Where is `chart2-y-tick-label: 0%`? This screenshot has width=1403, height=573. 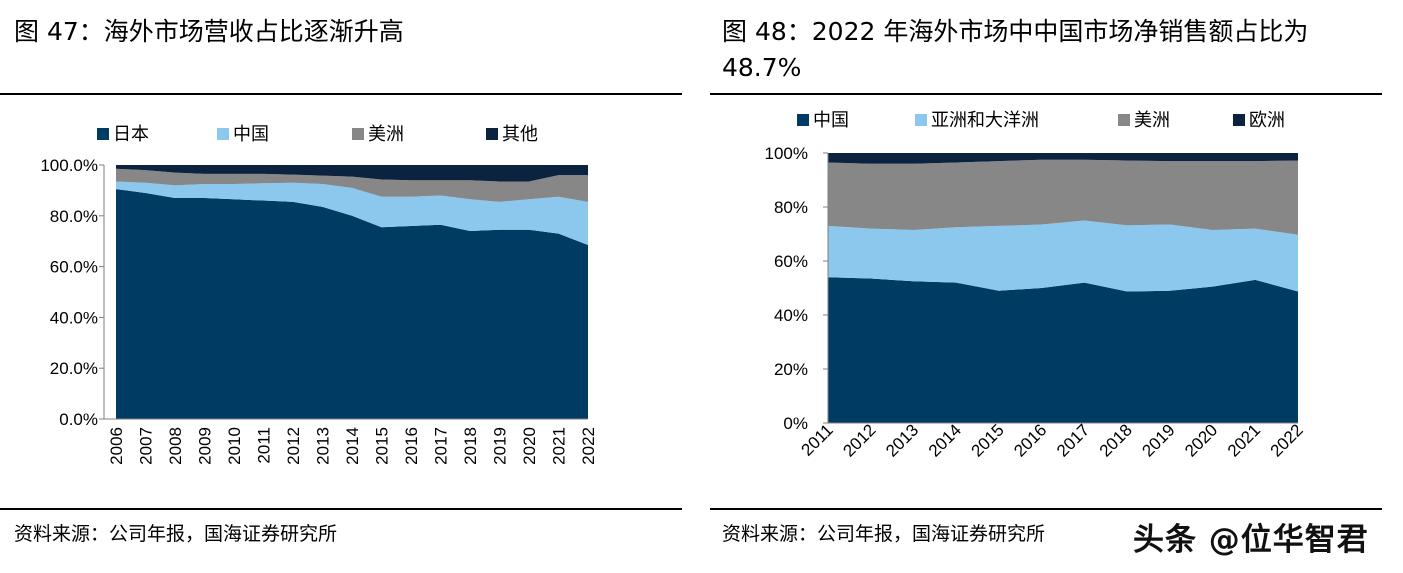 chart2-y-tick-label: 0% is located at coordinates (795, 423).